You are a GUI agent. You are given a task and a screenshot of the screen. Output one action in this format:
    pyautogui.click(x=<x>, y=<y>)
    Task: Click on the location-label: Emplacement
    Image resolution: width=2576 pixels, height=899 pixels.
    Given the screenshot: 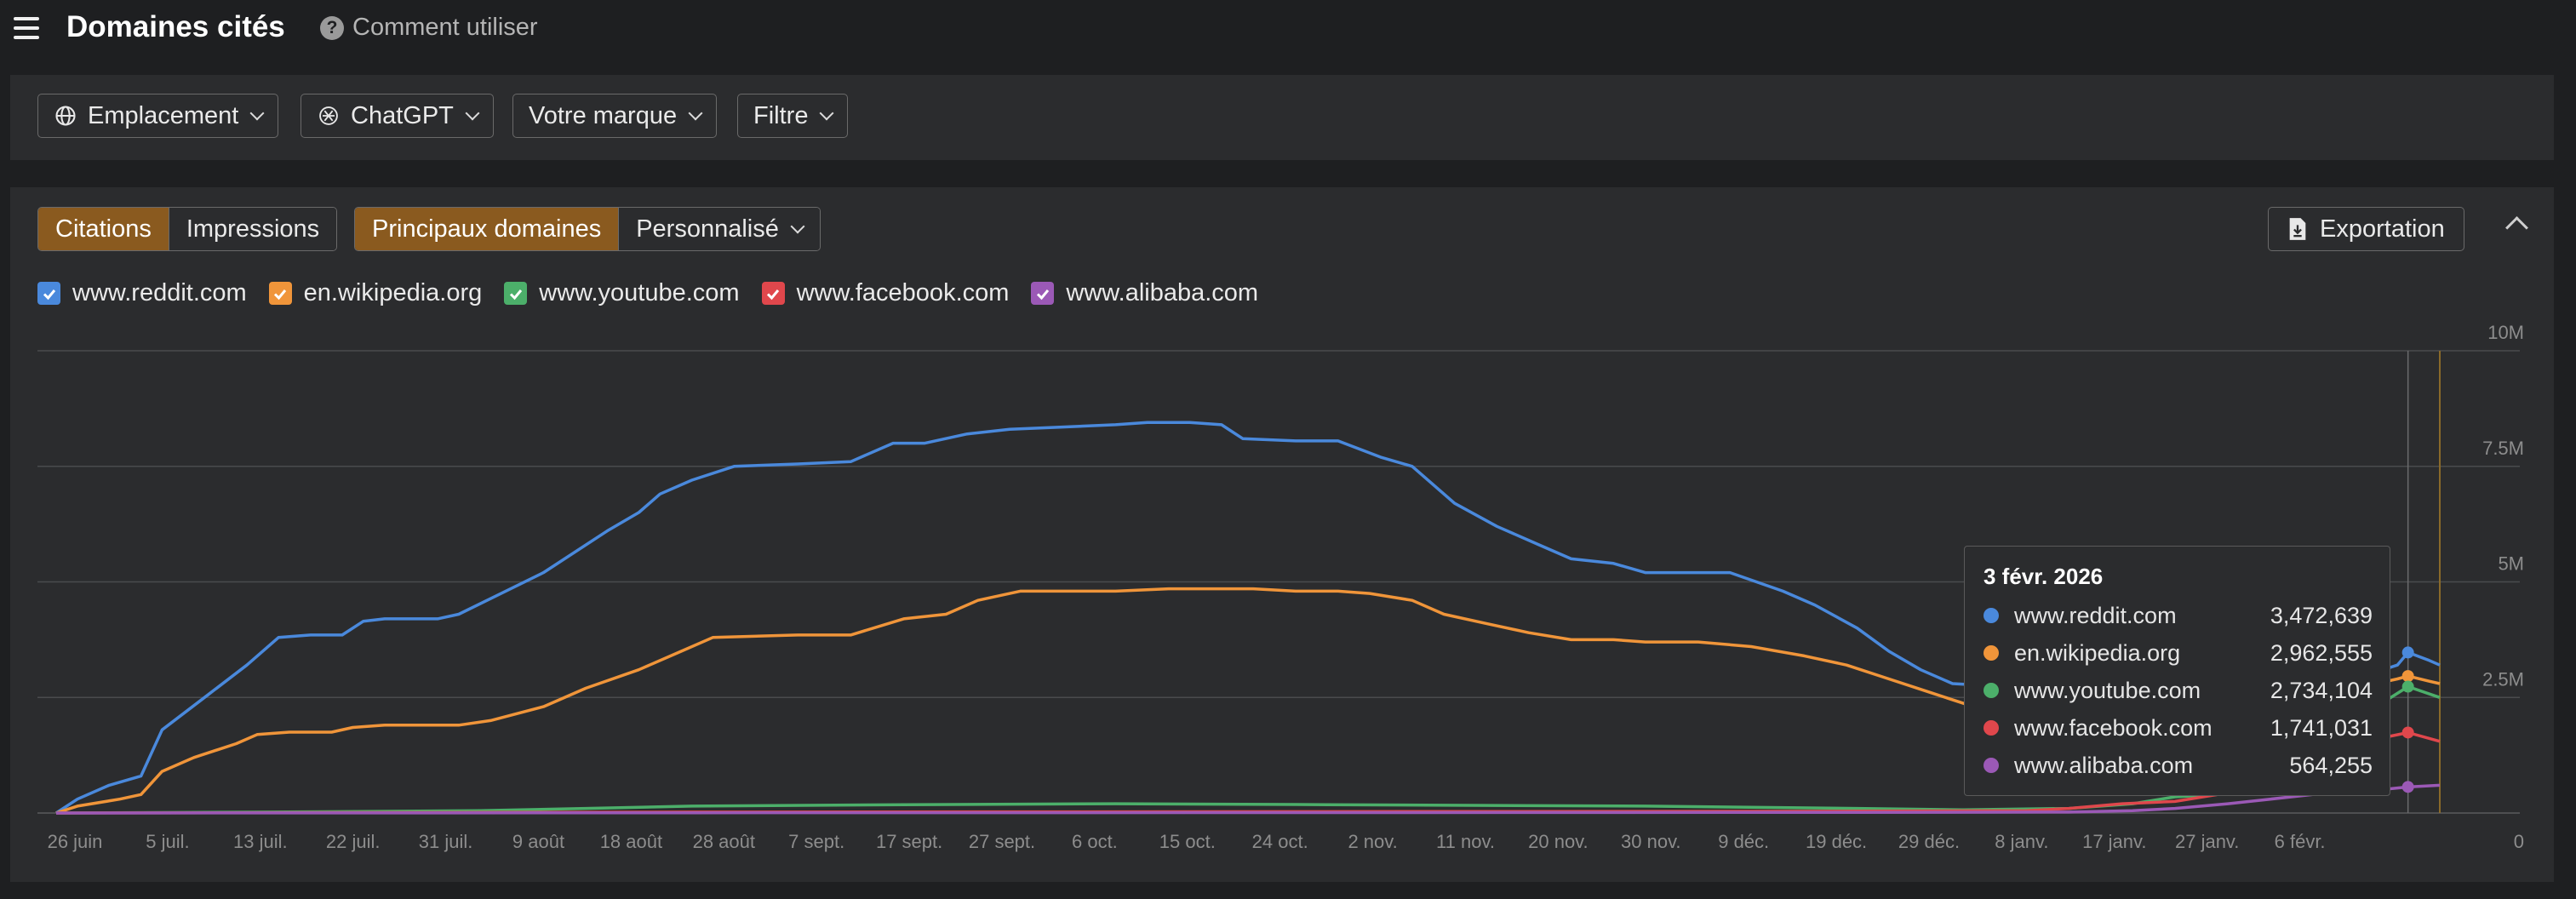 What is the action you would take?
    pyautogui.click(x=163, y=115)
    